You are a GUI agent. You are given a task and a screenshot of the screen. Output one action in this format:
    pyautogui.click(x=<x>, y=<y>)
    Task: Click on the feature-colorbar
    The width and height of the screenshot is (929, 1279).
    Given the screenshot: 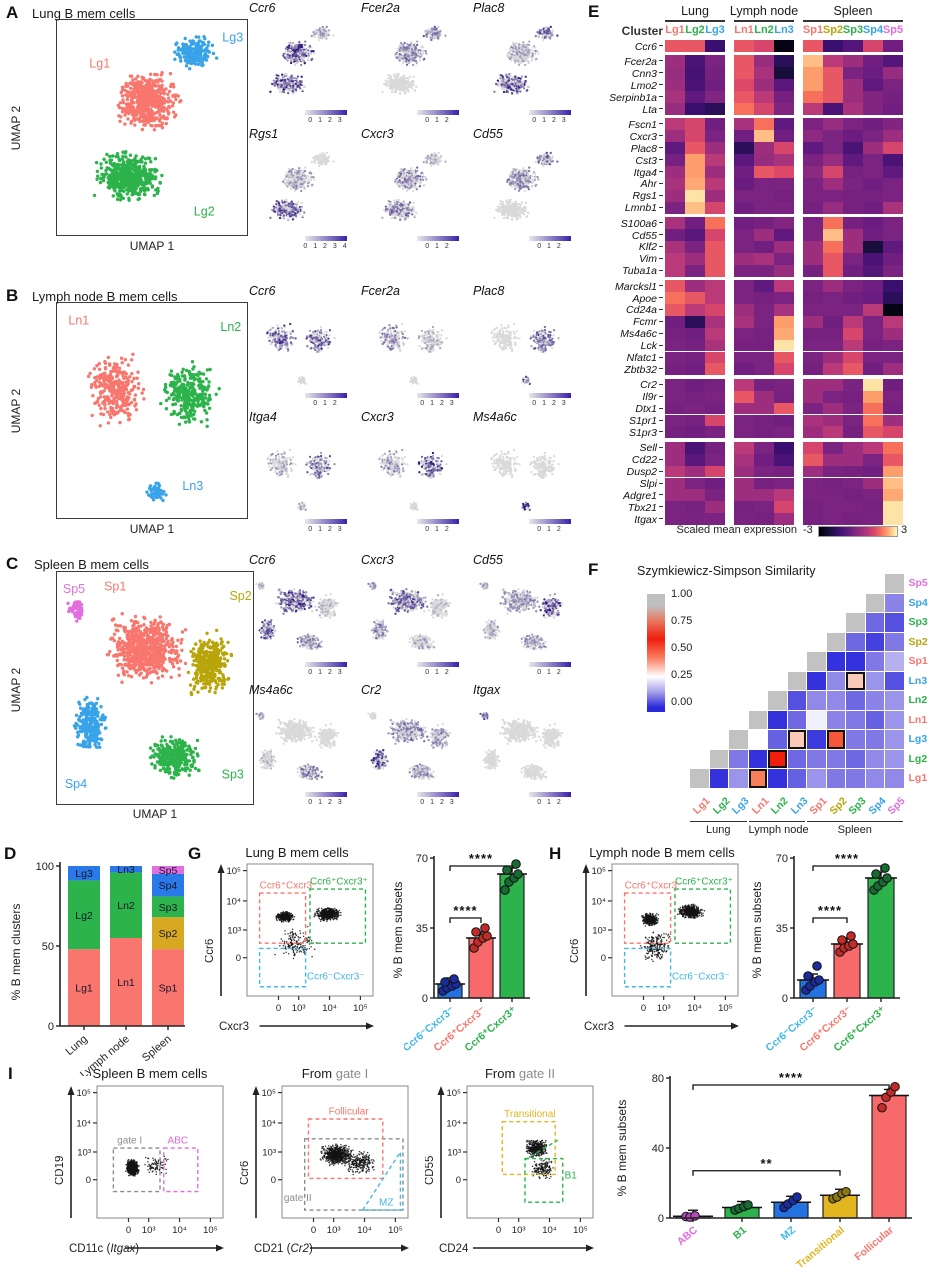 What is the action you would take?
    pyautogui.click(x=550, y=112)
    